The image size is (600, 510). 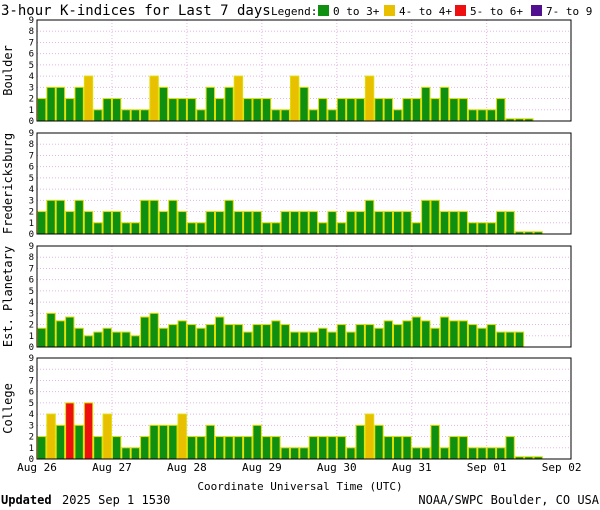 I want to click on panel-label: Fredericksburg, so click(x=8, y=183).